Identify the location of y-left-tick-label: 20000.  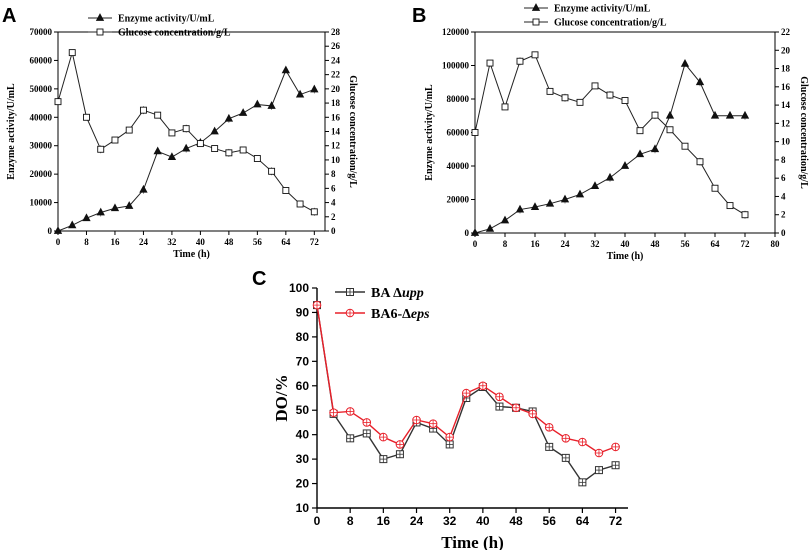
(458, 200).